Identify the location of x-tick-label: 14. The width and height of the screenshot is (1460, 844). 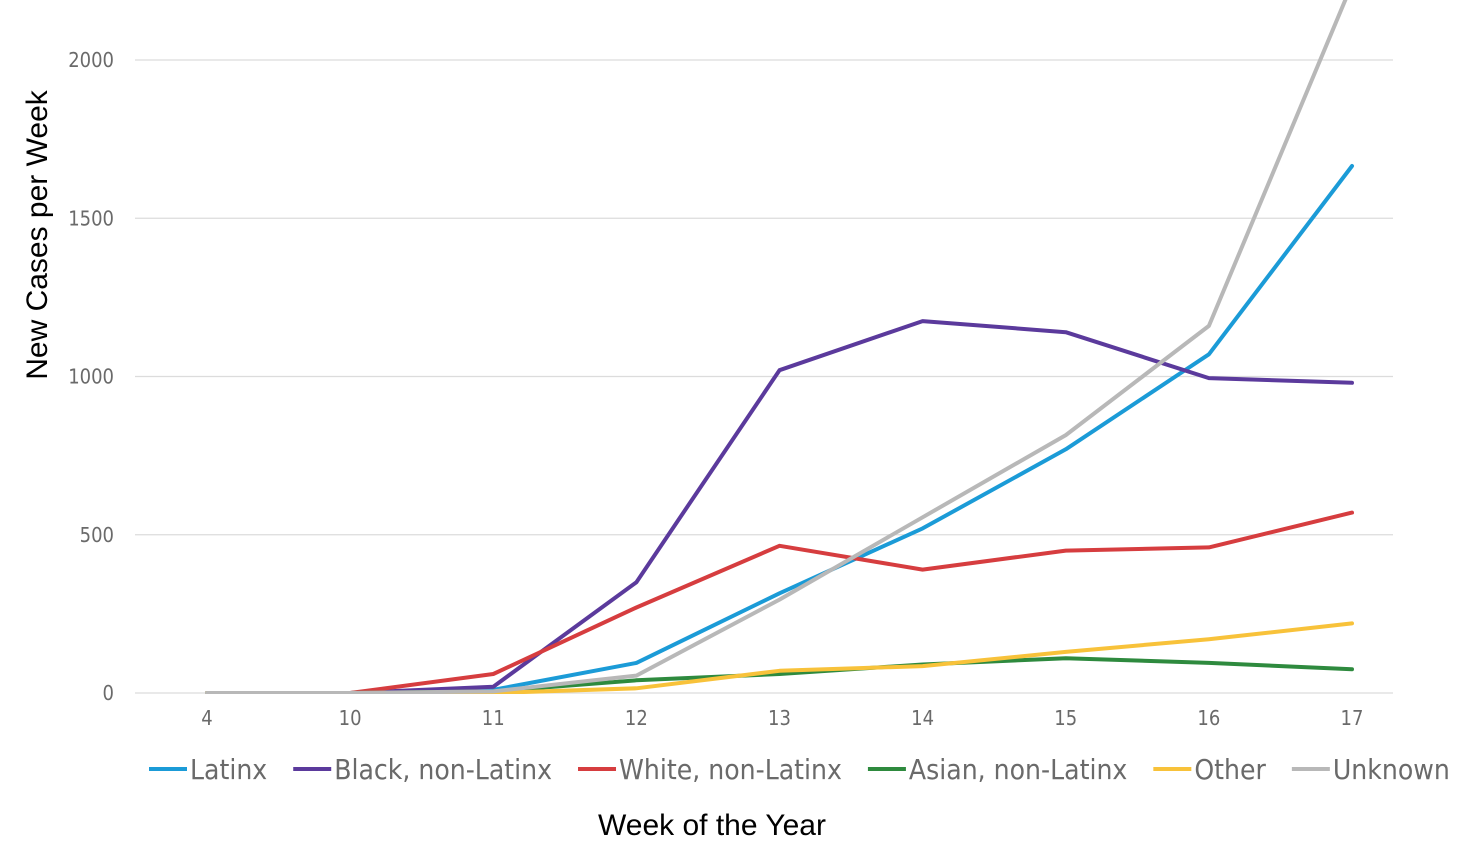
(922, 718).